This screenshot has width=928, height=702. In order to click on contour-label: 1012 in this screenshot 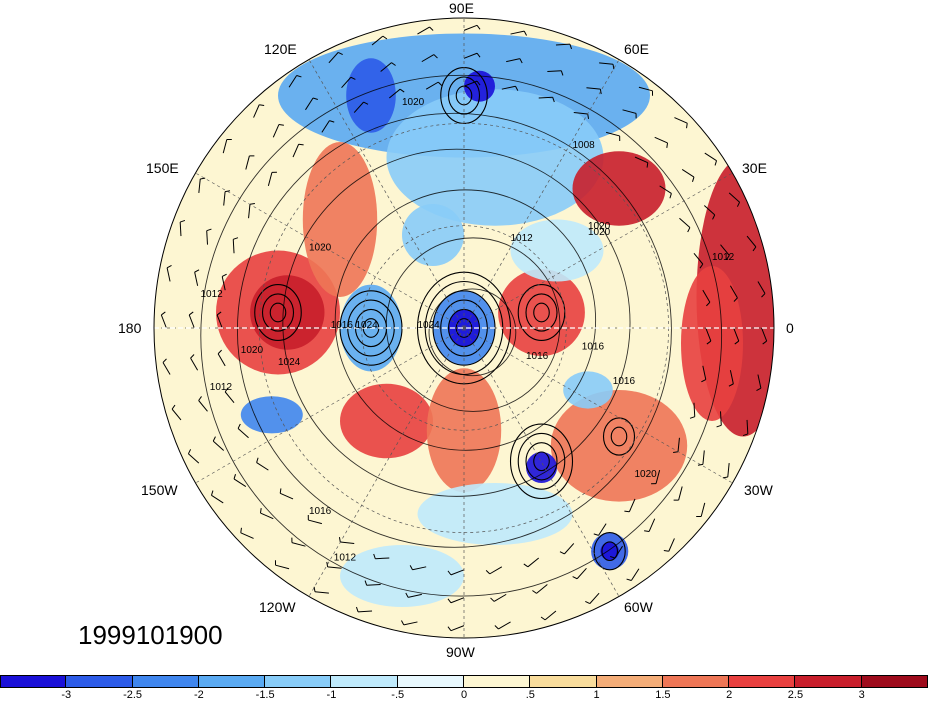, I will do `click(221, 387)`.